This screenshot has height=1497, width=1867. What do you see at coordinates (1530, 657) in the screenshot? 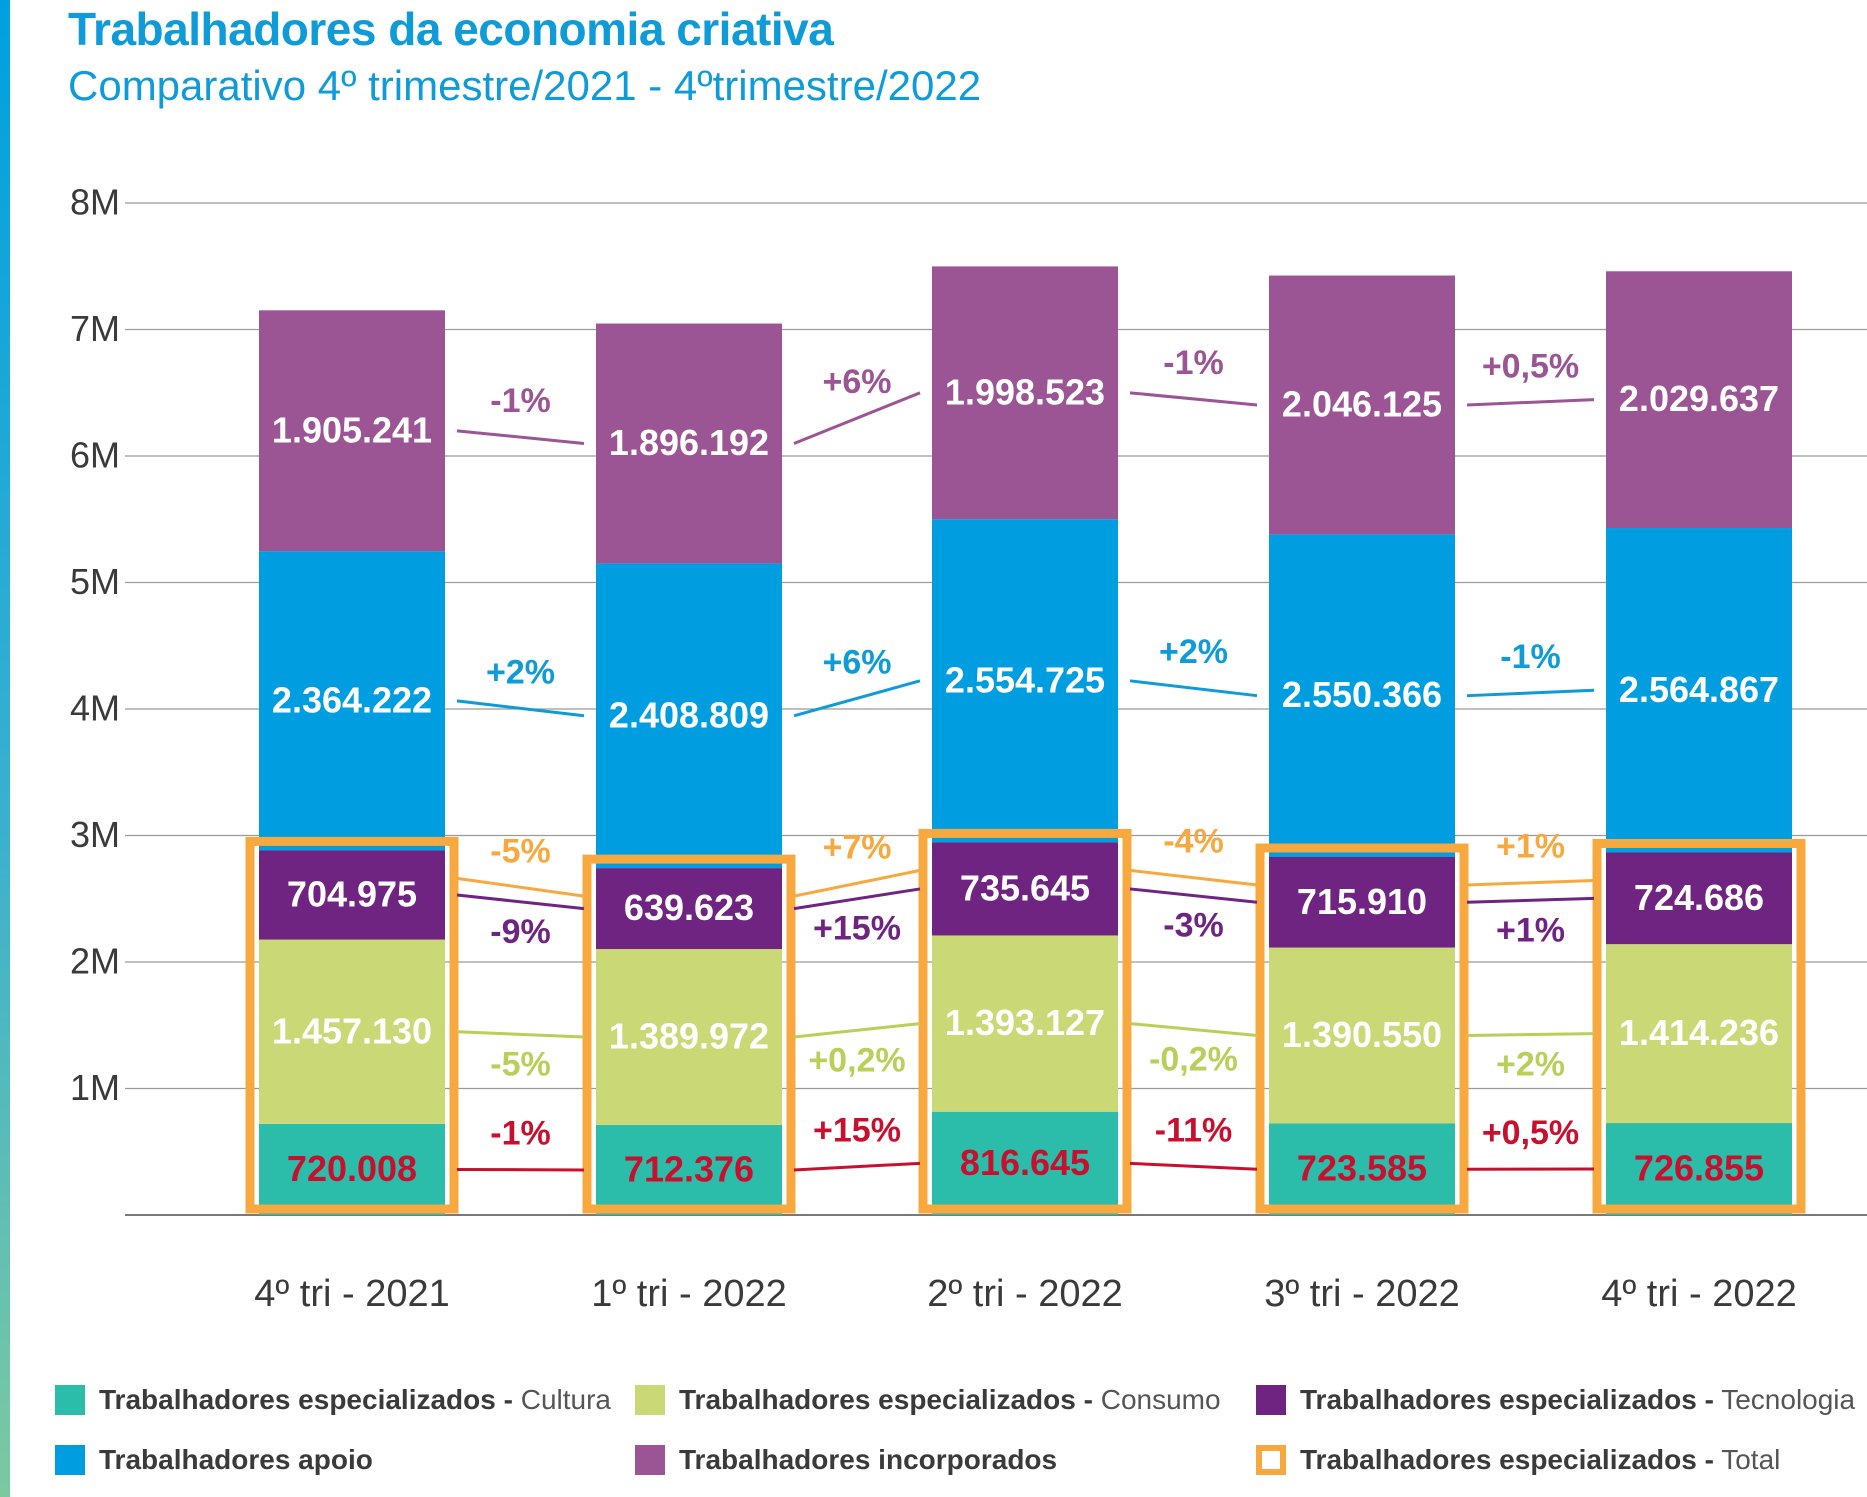
I see `pct-change-apoio: -1%` at bounding box center [1530, 657].